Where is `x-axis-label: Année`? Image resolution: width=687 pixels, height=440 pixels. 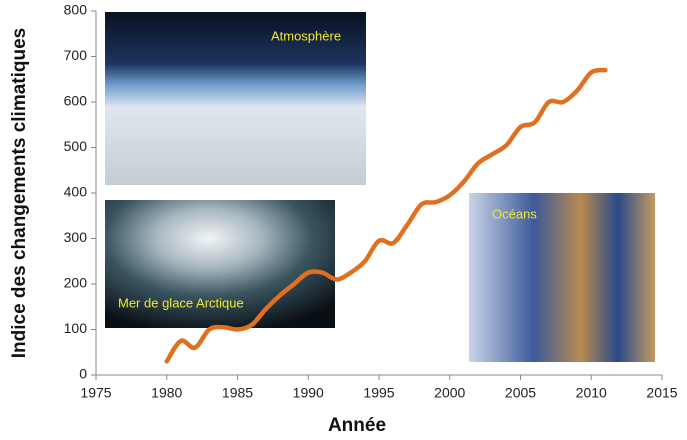
x-axis-label: Année is located at coordinates (357, 425).